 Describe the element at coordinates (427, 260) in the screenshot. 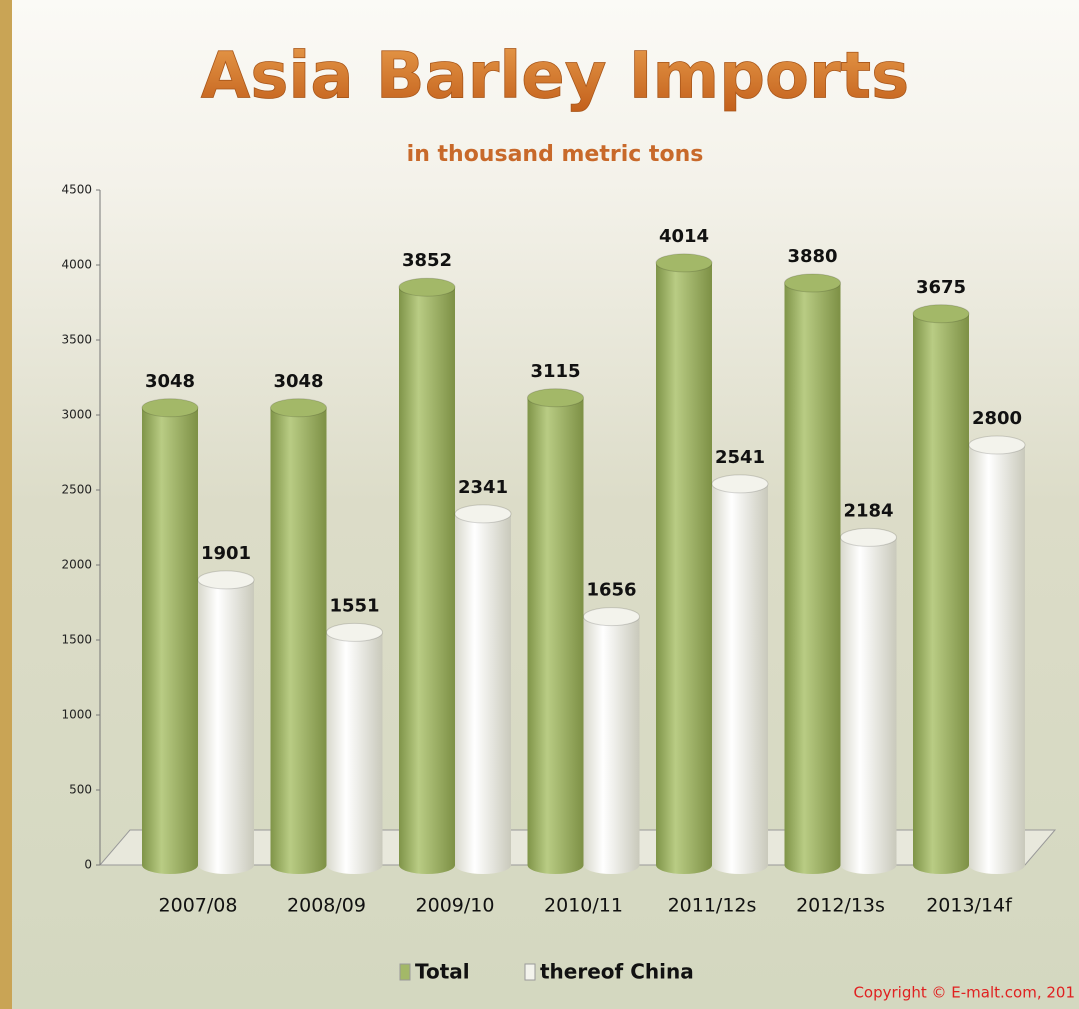

I see `value-label: 3852` at that location.